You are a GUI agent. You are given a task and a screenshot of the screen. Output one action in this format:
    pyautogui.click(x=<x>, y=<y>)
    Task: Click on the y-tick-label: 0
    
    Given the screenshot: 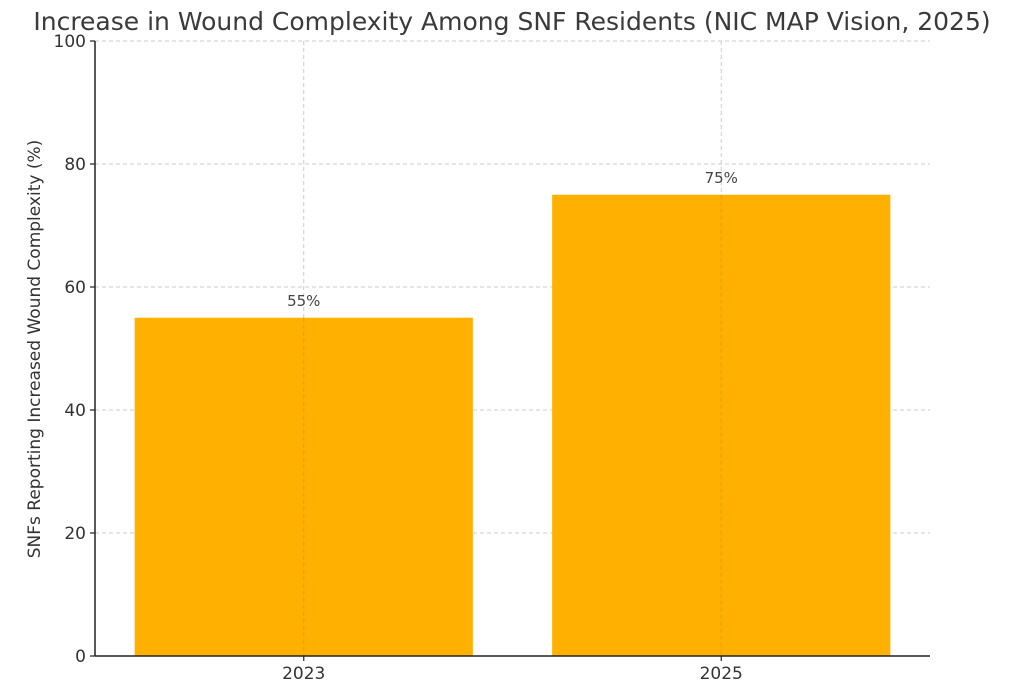 What is the action you would take?
    pyautogui.click(x=80, y=657)
    